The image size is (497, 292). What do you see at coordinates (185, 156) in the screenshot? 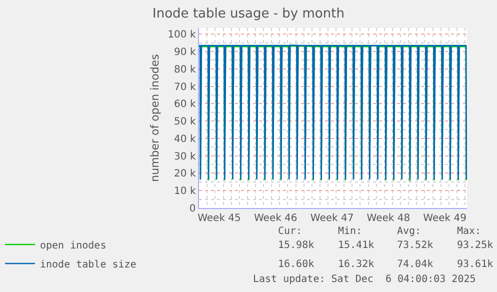
I see `y-tick-label: 30 k` at bounding box center [185, 156].